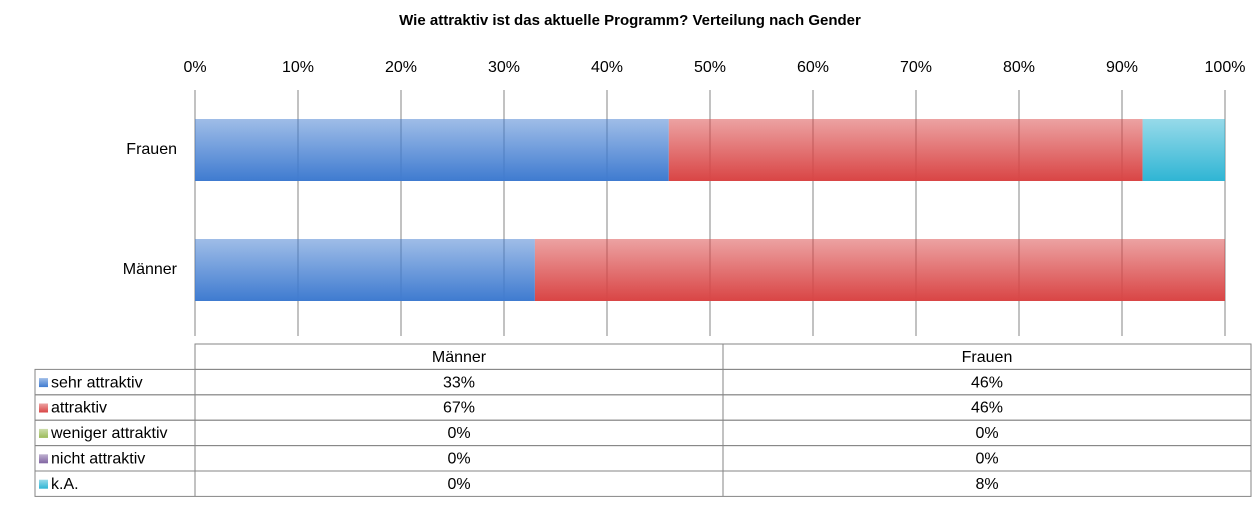 This screenshot has height=529, width=1253. What do you see at coordinates (109, 433) in the screenshot?
I see `legend-label: weniger attraktiv` at bounding box center [109, 433].